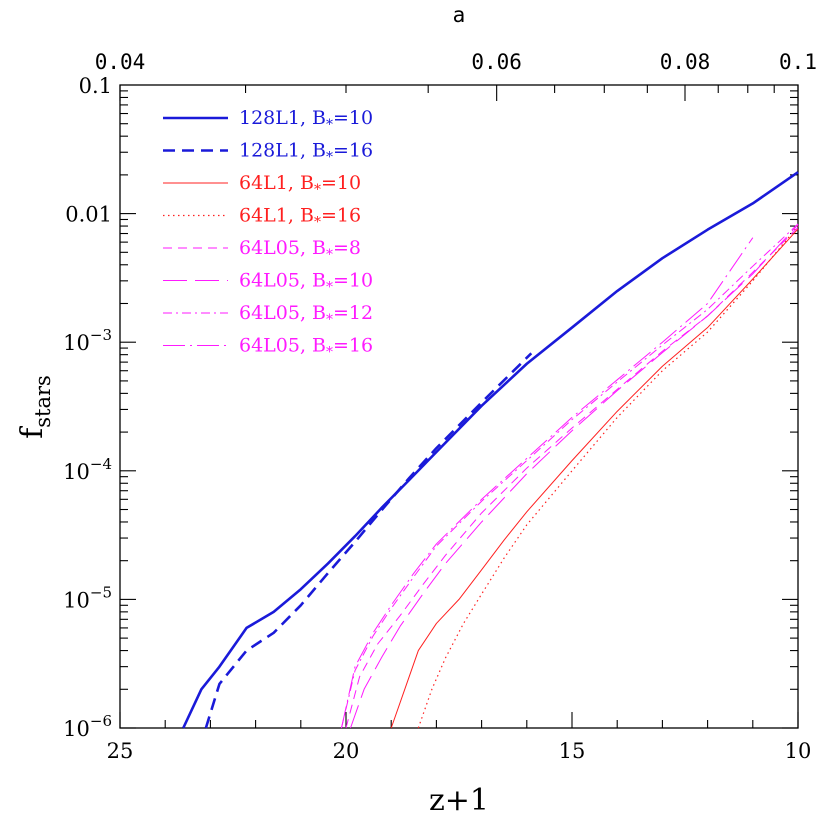  Describe the element at coordinates (101, 335) in the screenshot. I see `y-tick-exponent: −3` at that location.